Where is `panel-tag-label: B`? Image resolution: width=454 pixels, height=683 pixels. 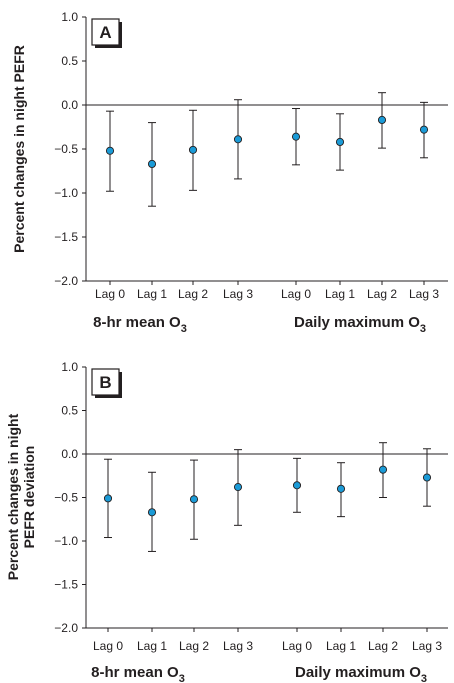
panel-tag-label: B is located at coordinates (105, 382).